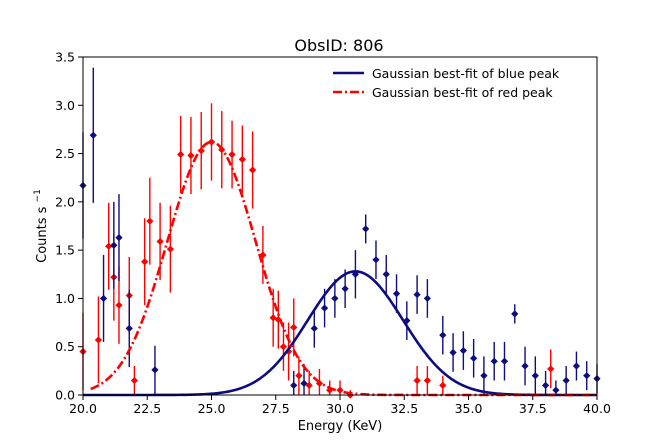 This screenshot has width=664, height=443. Describe the element at coordinates (404, 408) in the screenshot. I see `x-tick-label: 32.5` at that location.